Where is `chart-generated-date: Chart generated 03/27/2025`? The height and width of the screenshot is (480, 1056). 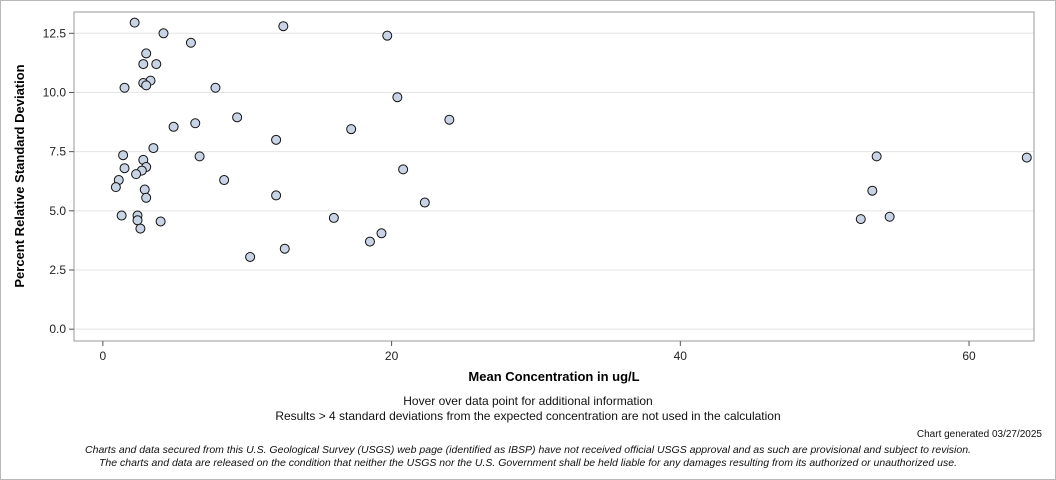
chart-generated-date: Chart generated 03/27/2025 is located at coordinates (979, 434).